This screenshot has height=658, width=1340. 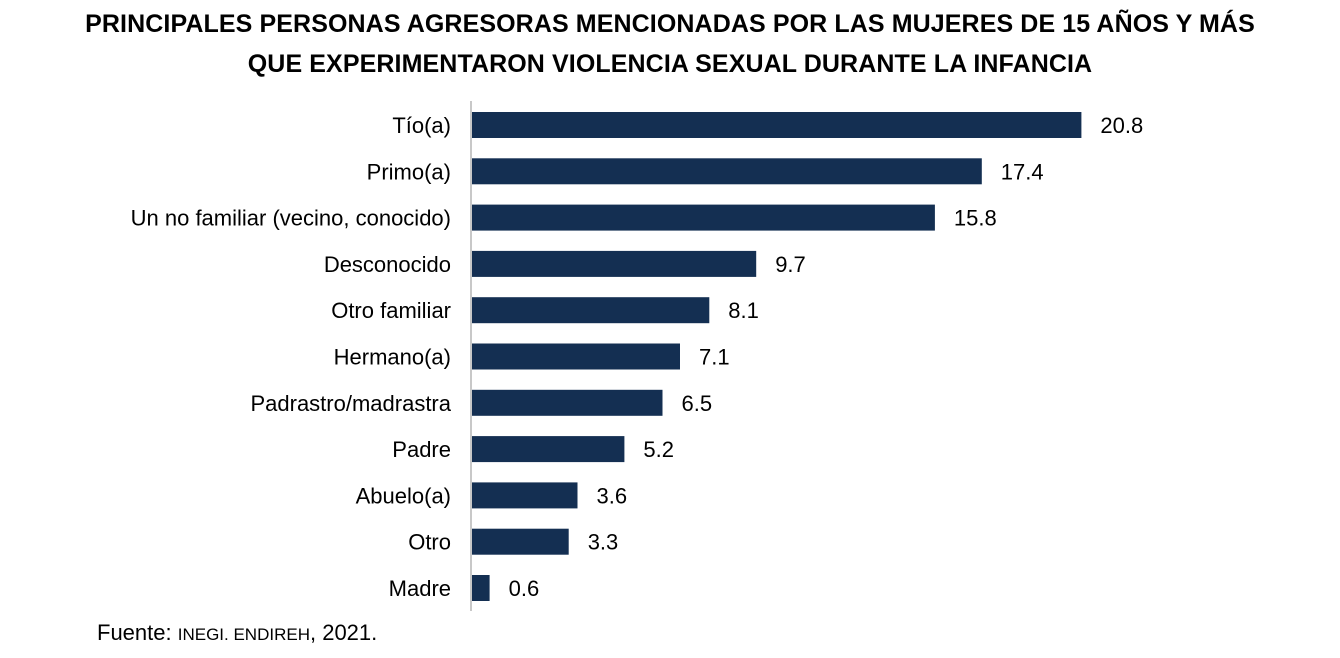 What do you see at coordinates (134, 632) in the screenshot?
I see `source-prefix: Fuente:` at bounding box center [134, 632].